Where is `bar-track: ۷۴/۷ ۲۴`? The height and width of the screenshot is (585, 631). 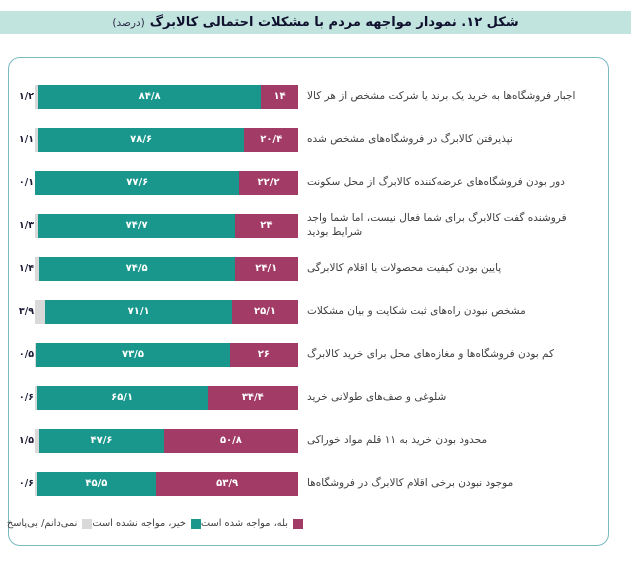 bar-track: ۷۴/۷ ۲۴ is located at coordinates (166, 226).